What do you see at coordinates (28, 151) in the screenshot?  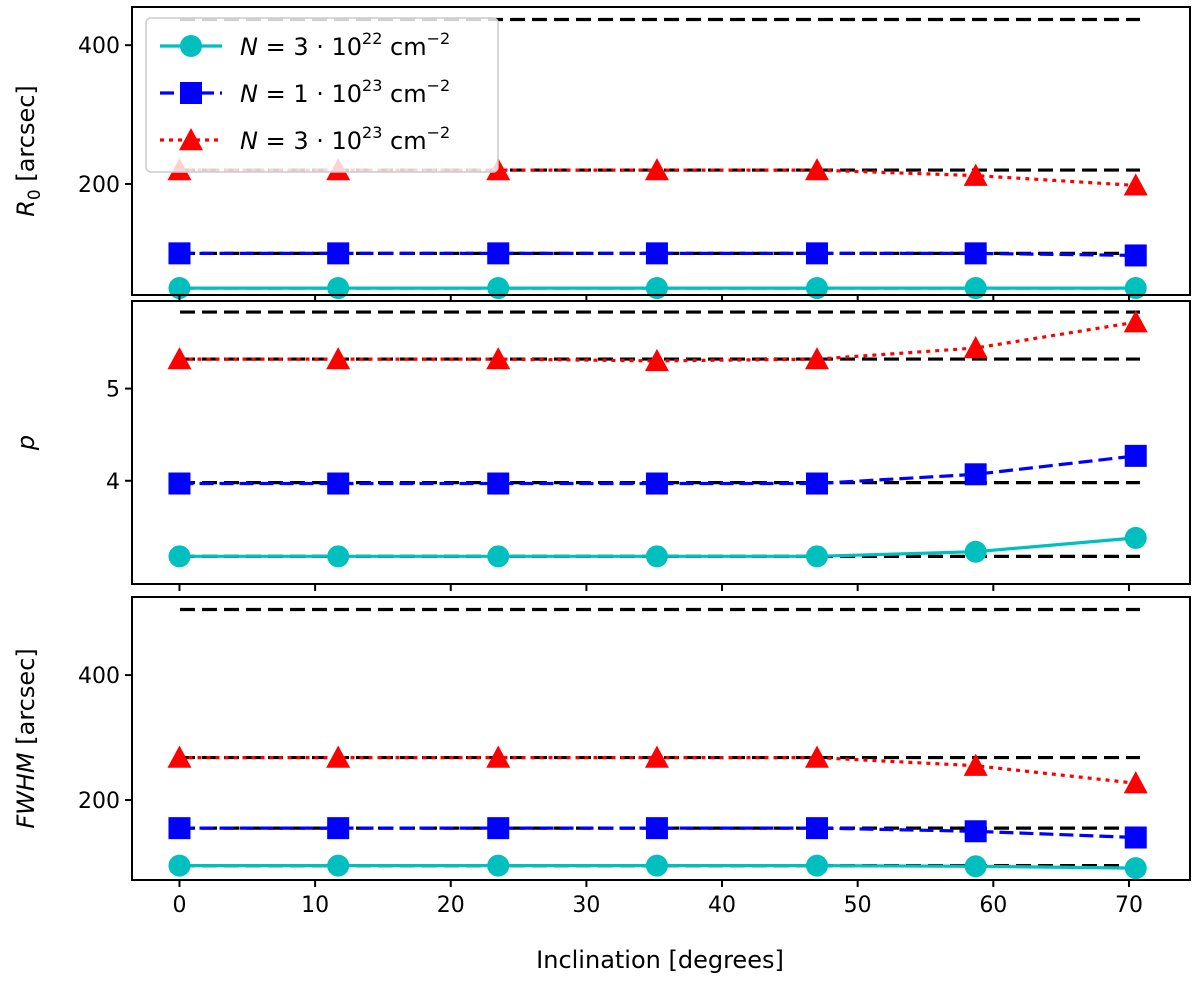 I see `y-axis-label: R0 [arcsec]` at bounding box center [28, 151].